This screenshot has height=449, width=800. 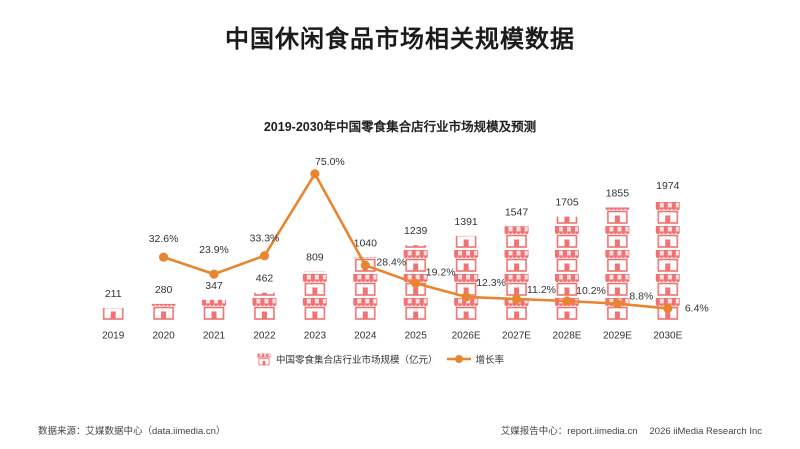 What do you see at coordinates (416, 336) in the screenshot?
I see `x-tick-label: 2025` at bounding box center [416, 336].